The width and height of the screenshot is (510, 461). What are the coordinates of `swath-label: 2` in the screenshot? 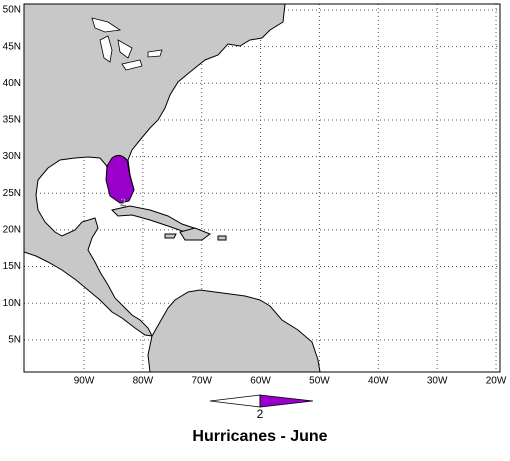 It's located at (123, 203).